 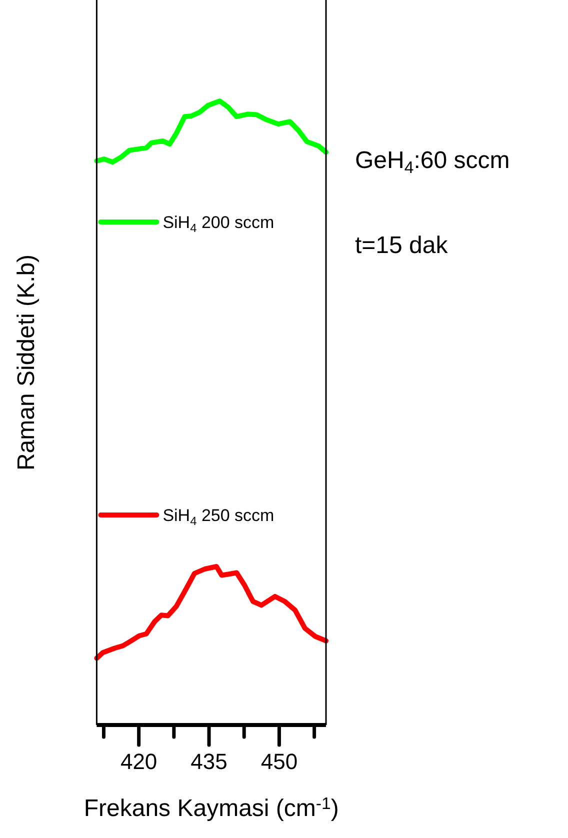 What do you see at coordinates (432, 162) in the screenshot?
I see `text: GeH$_{4}$:60 sccm` at bounding box center [432, 162].